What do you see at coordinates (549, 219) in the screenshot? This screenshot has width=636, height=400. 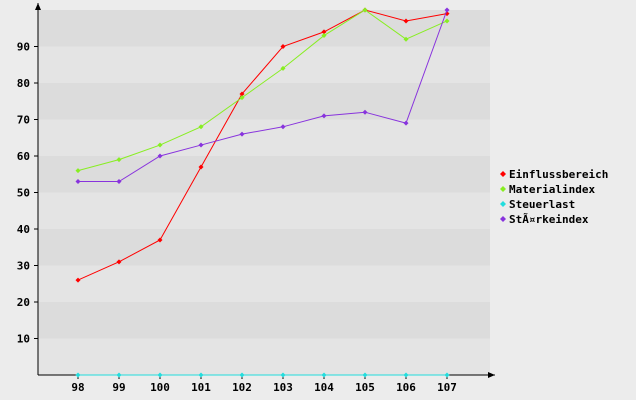 I see `legend-label: StÃ¤rkeindex` at bounding box center [549, 219].